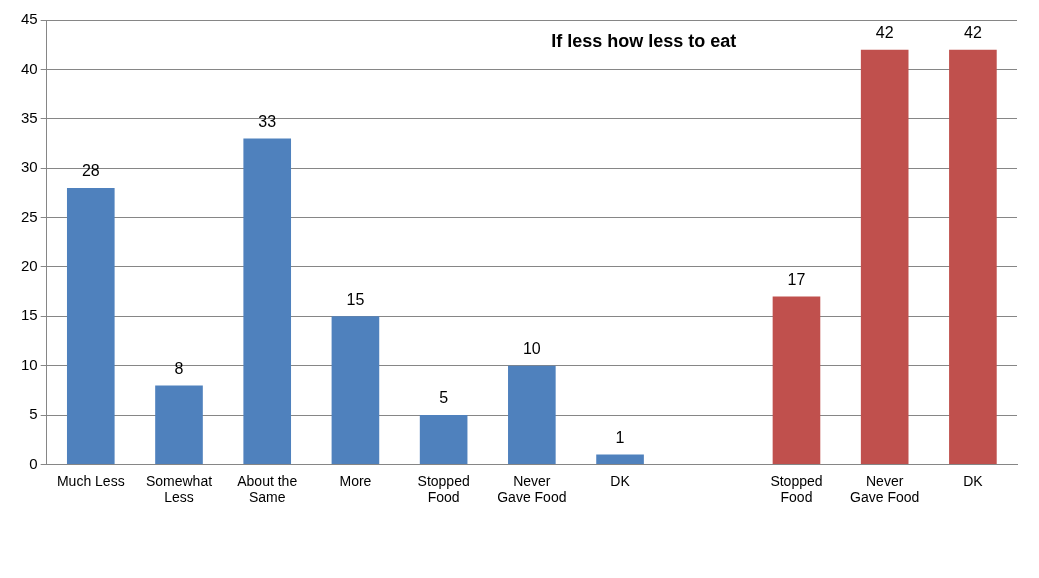 The image size is (1039, 578). Describe the element at coordinates (355, 299) in the screenshot. I see `data-label: 15` at that location.